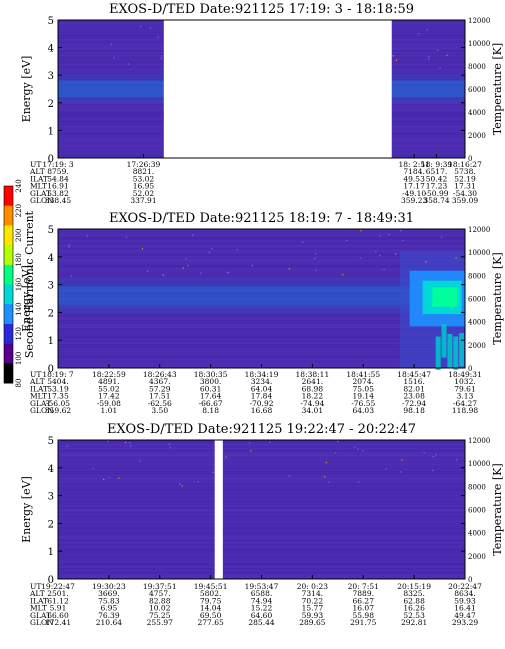  I want to click on hot-region-spike, so click(456, 353).